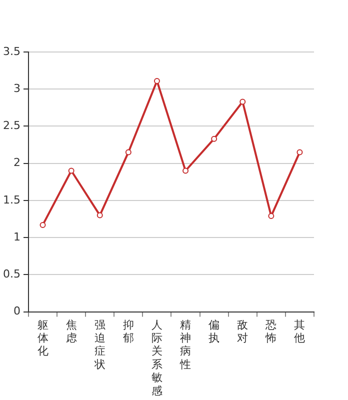 Image resolution: width=348 pixels, height=400 pixels. I want to click on y-tick-label: 3.5, so click(11, 51).